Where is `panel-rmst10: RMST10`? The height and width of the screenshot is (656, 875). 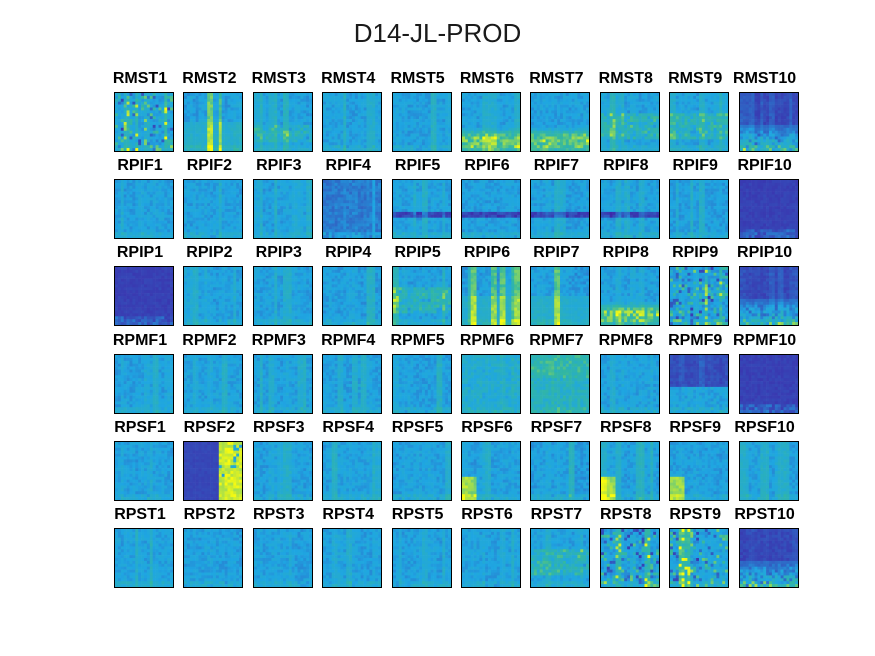
panel-rmst10: RMST10 is located at coordinates (765, 113).